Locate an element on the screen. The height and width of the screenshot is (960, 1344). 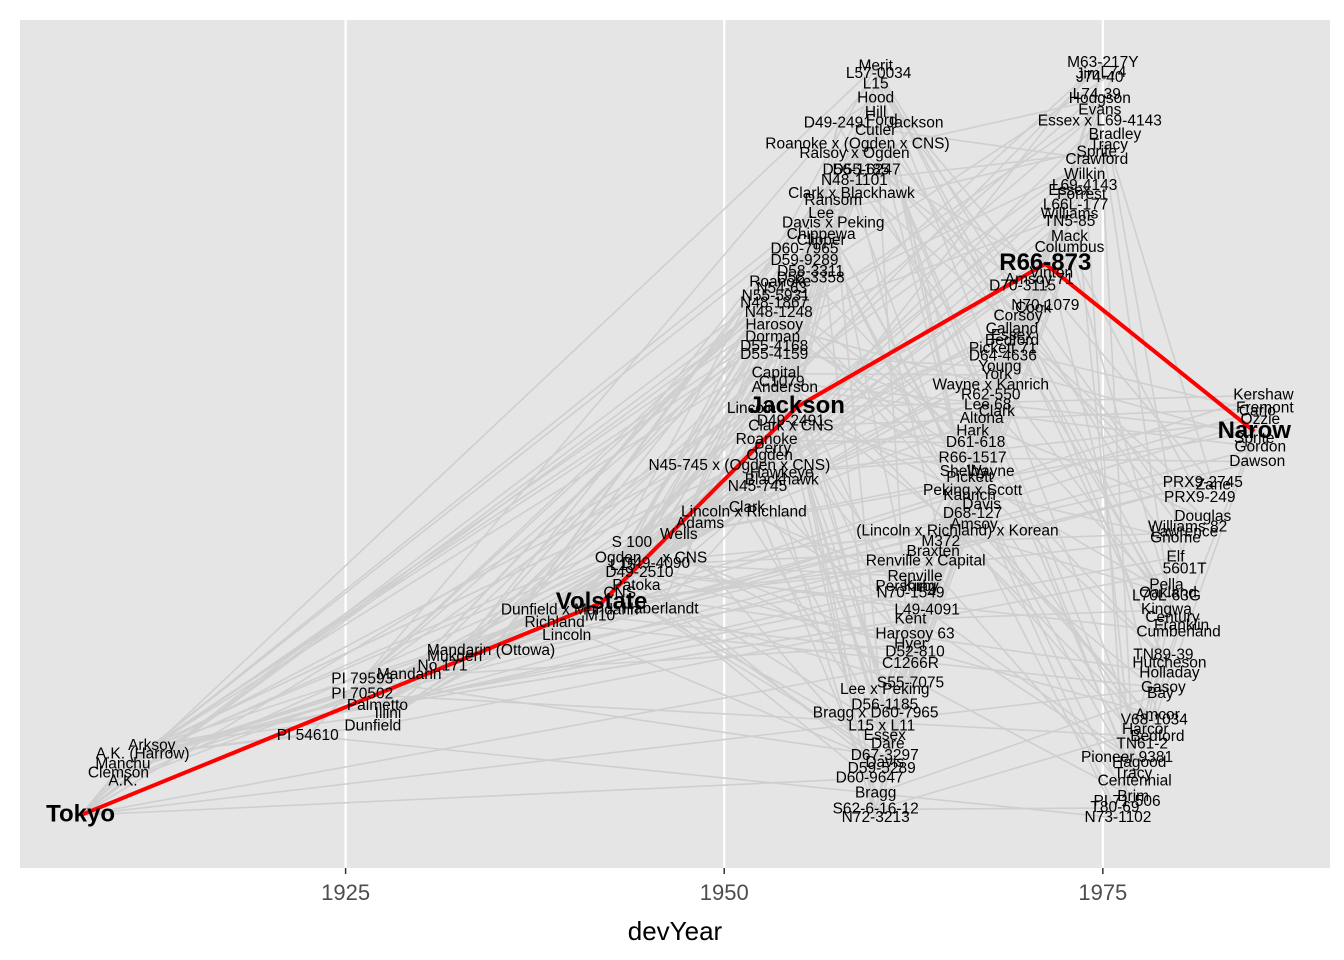
node-label: Altona is located at coordinates (982, 418).